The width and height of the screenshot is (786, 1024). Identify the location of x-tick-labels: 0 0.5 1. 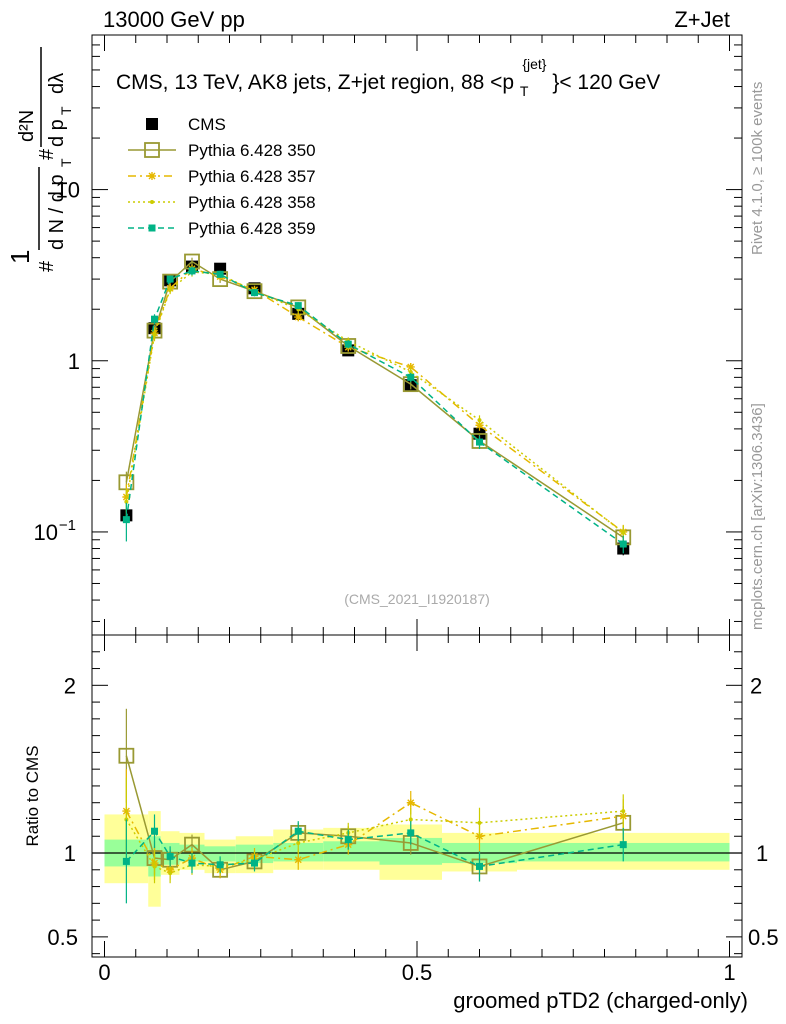
(416, 972).